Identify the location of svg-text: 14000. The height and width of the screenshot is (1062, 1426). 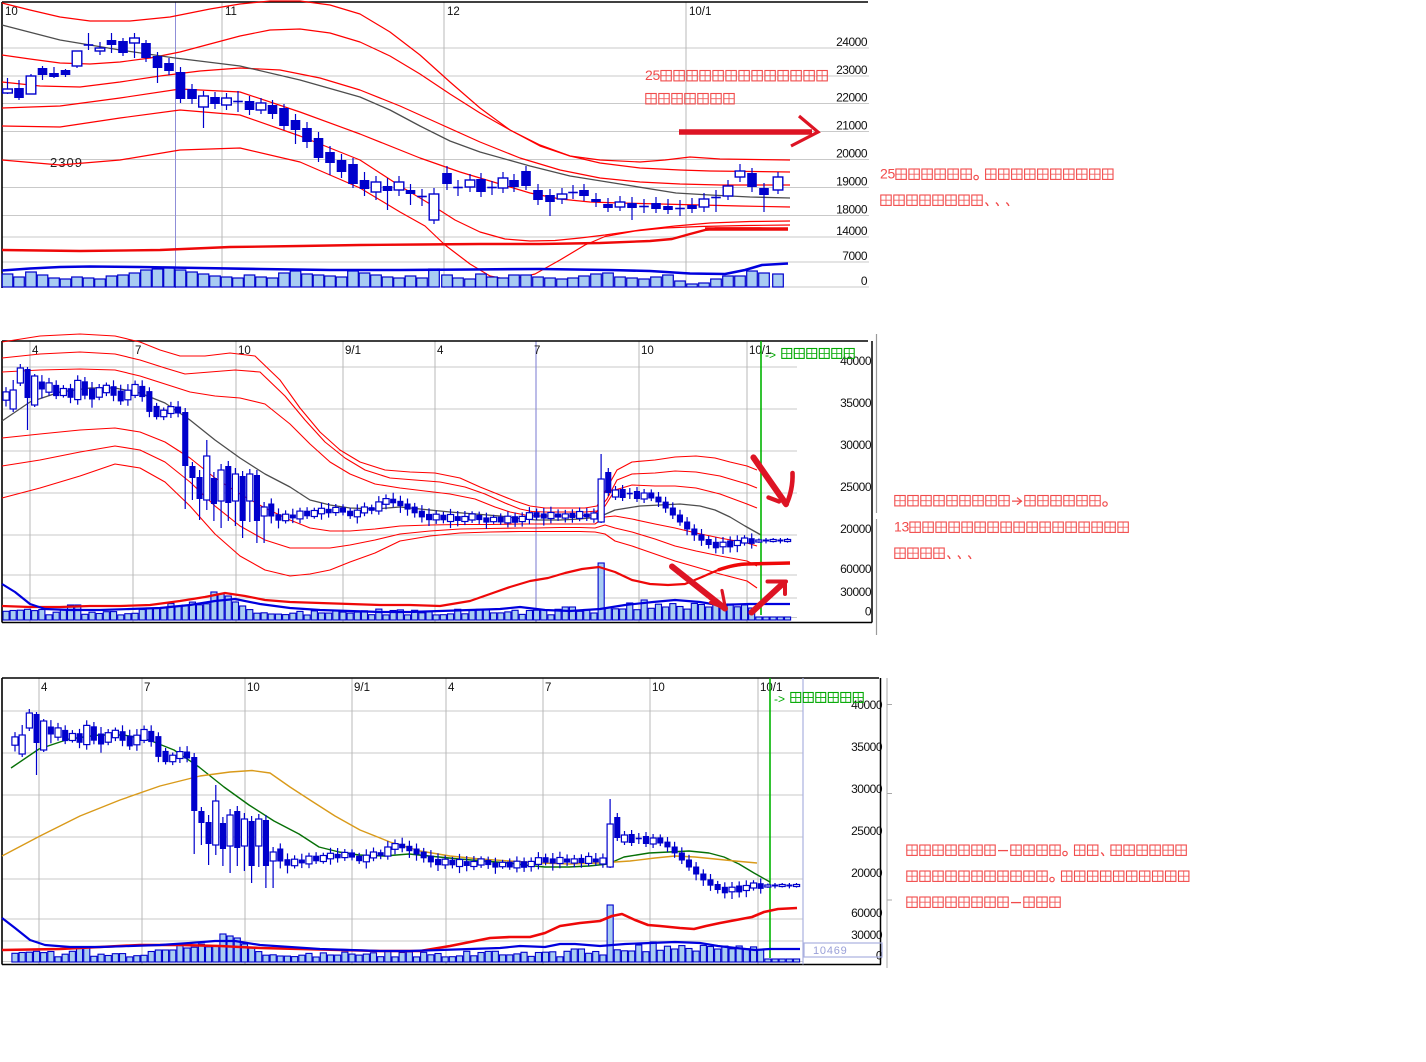
(852, 231).